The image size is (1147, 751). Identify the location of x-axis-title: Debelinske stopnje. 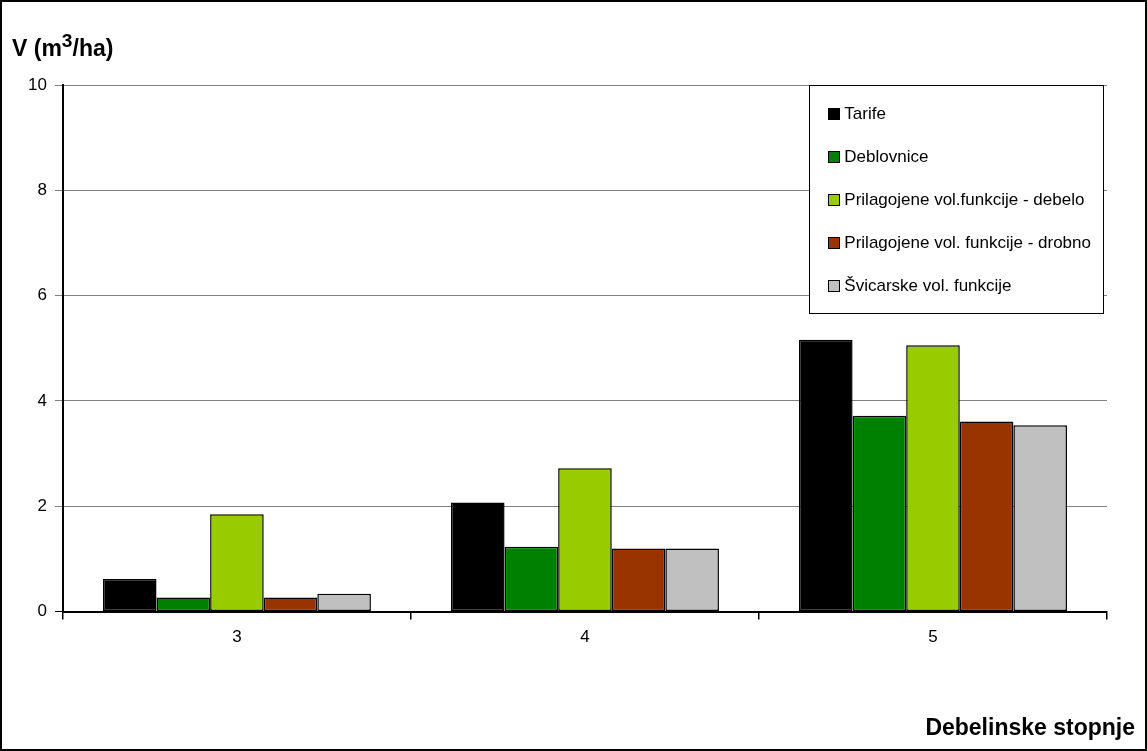
(1030, 727).